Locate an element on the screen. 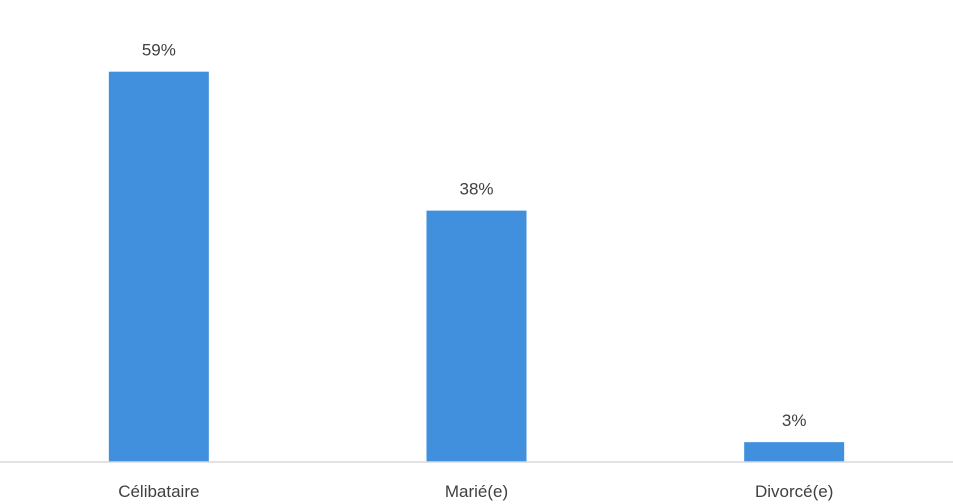  data-label-0: 59% is located at coordinates (159, 50).